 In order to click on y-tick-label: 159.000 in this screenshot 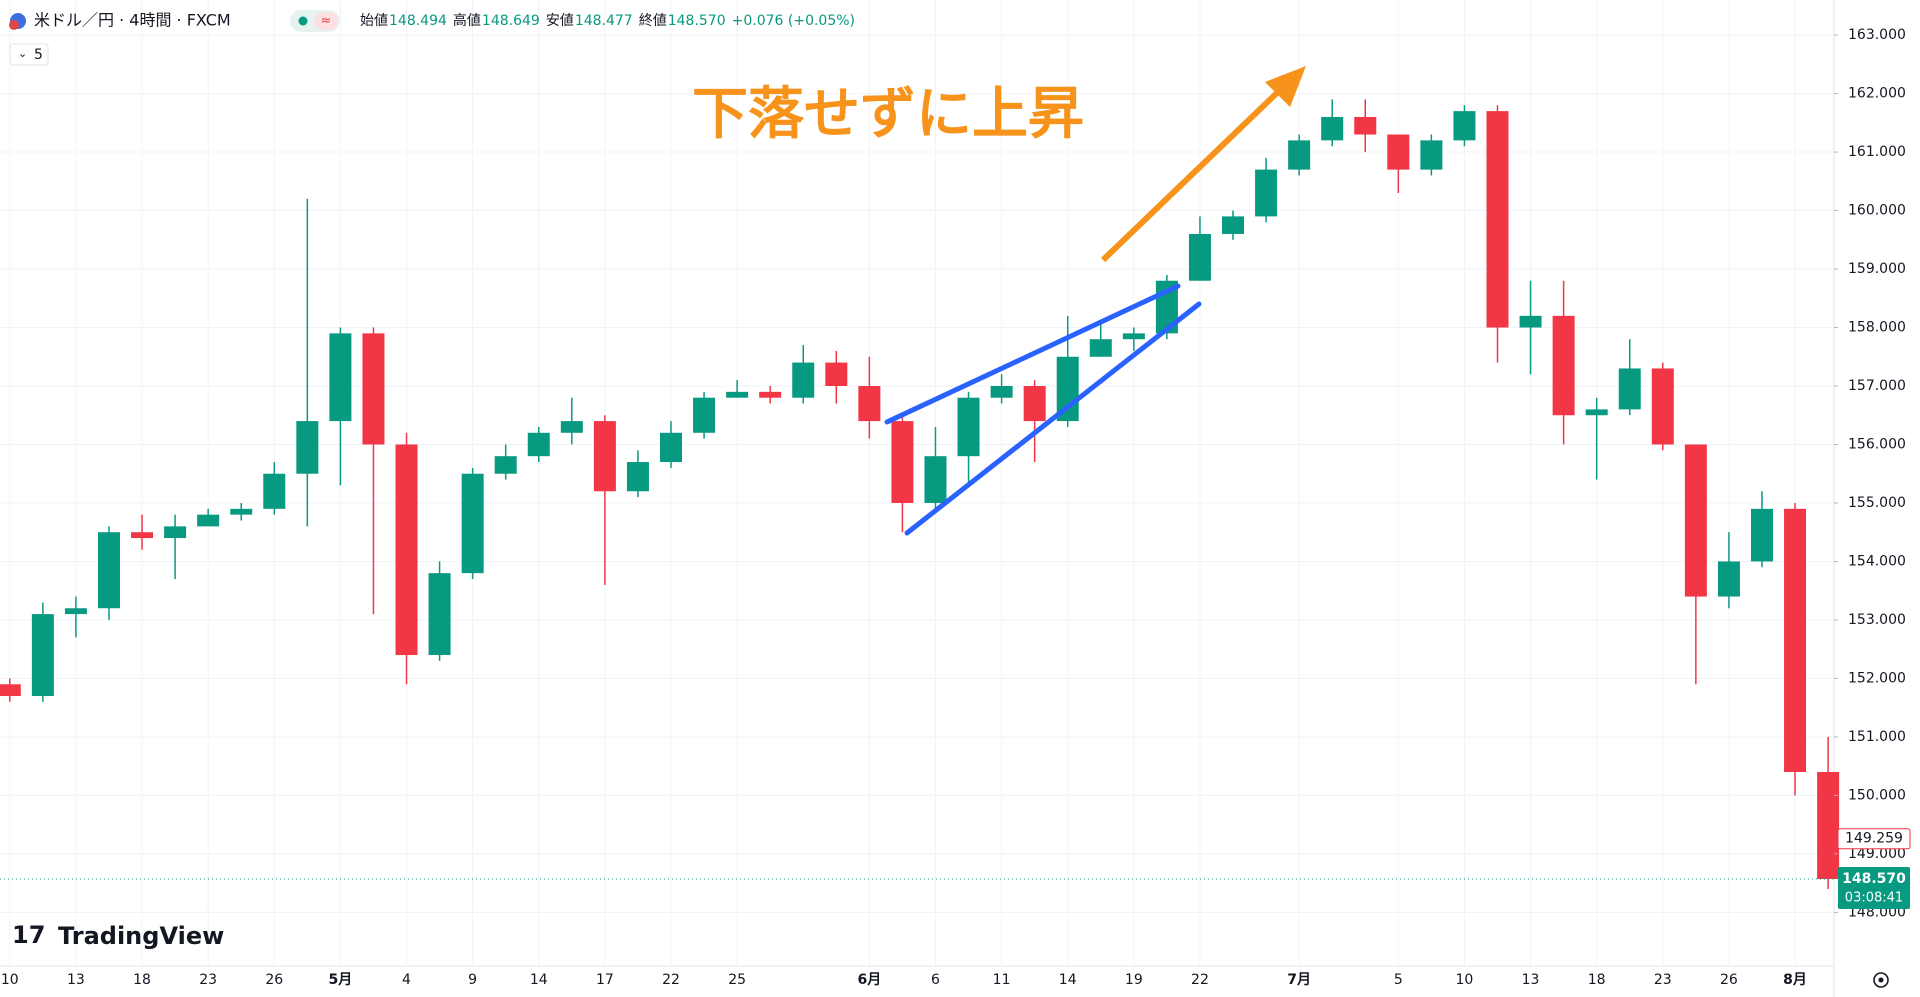, I will do `click(1877, 269)`.